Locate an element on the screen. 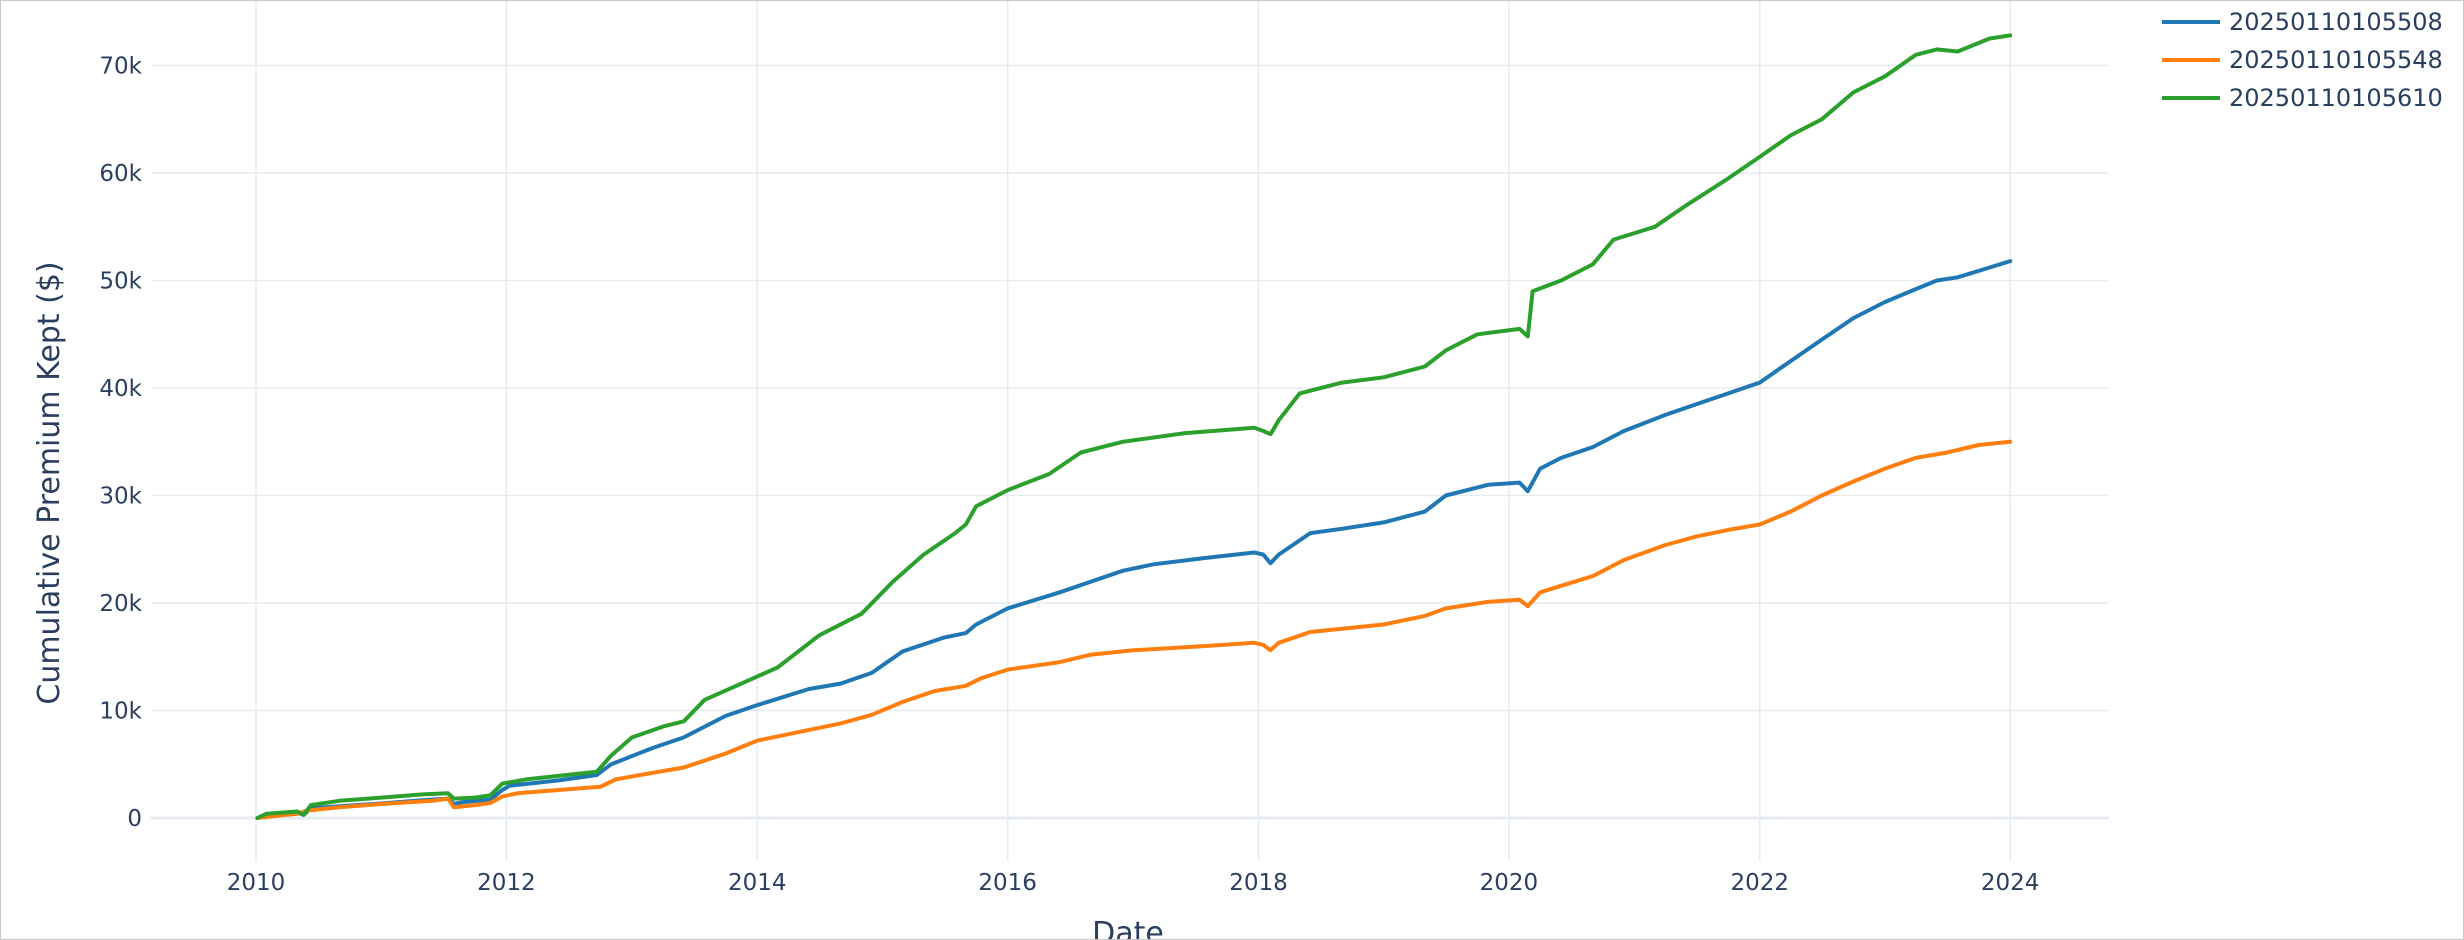 This screenshot has height=940, width=2464. legend-label: 20250110105508 is located at coordinates (2336, 22).